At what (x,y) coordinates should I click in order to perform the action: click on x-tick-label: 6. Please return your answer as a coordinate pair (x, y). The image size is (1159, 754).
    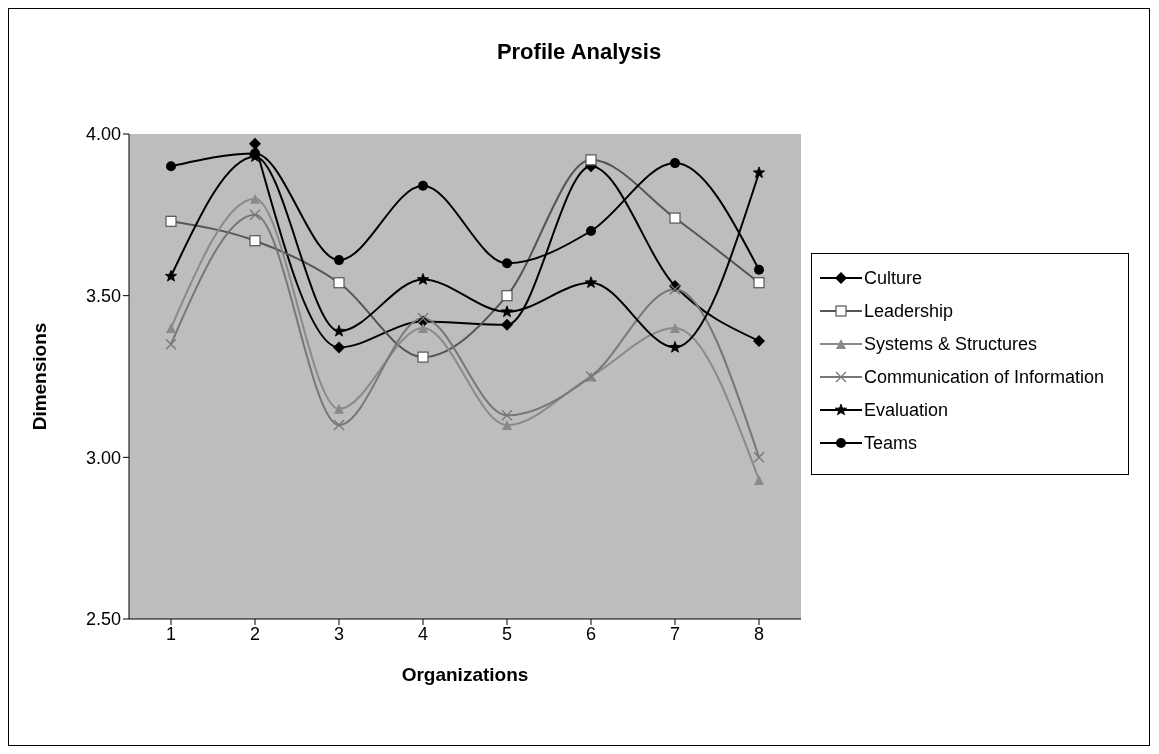
    Looking at the image, I should click on (591, 633).